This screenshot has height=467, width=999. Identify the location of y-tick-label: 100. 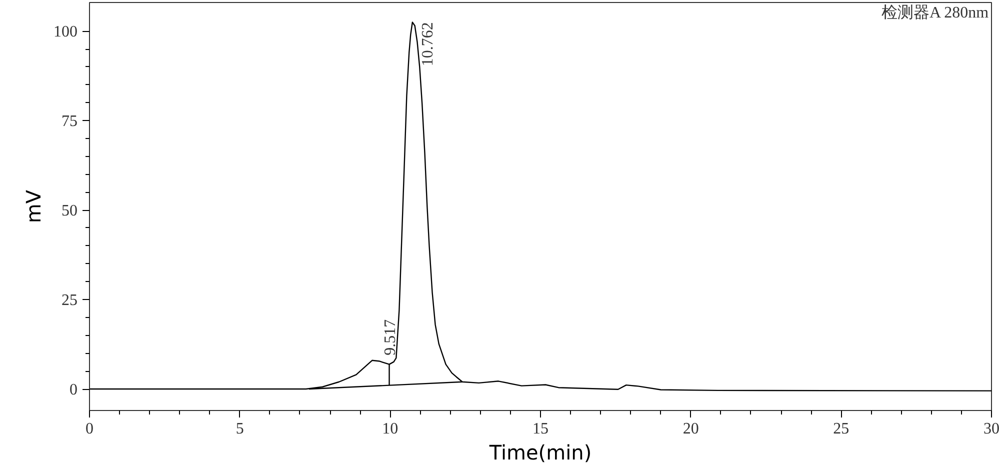
(66, 32).